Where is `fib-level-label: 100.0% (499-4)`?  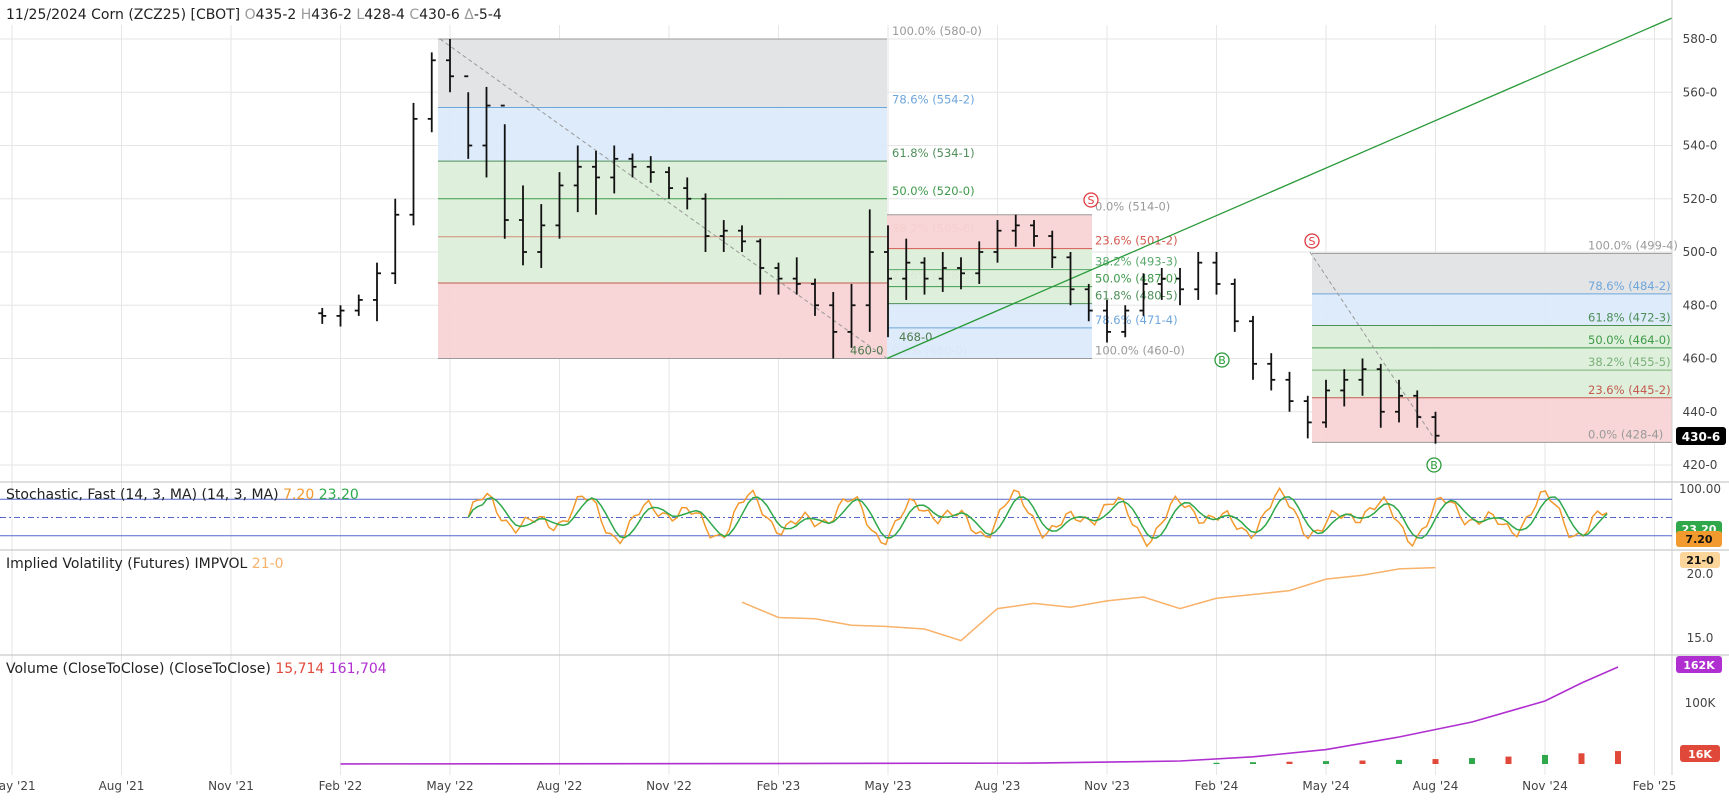 fib-level-label: 100.0% (499-4) is located at coordinates (1633, 245).